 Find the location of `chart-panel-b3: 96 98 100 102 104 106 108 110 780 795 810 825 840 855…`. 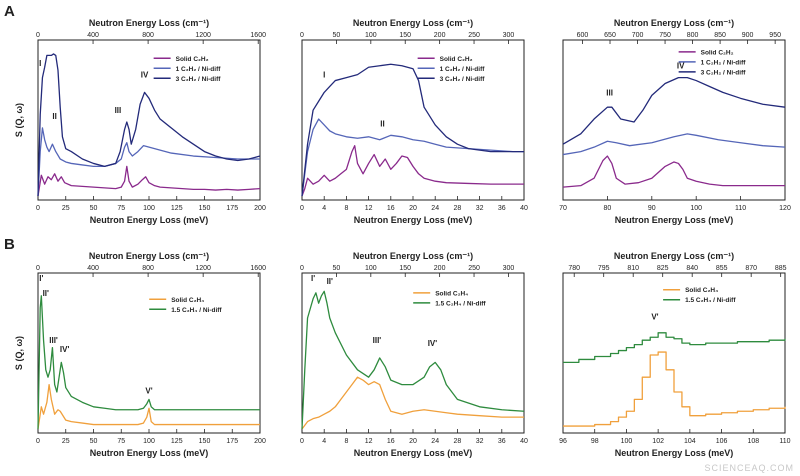

chart-panel-b3: 96 98 100 102 104 106 108 110 780 795 810 825 840 855… is located at coordinates (675, 354).